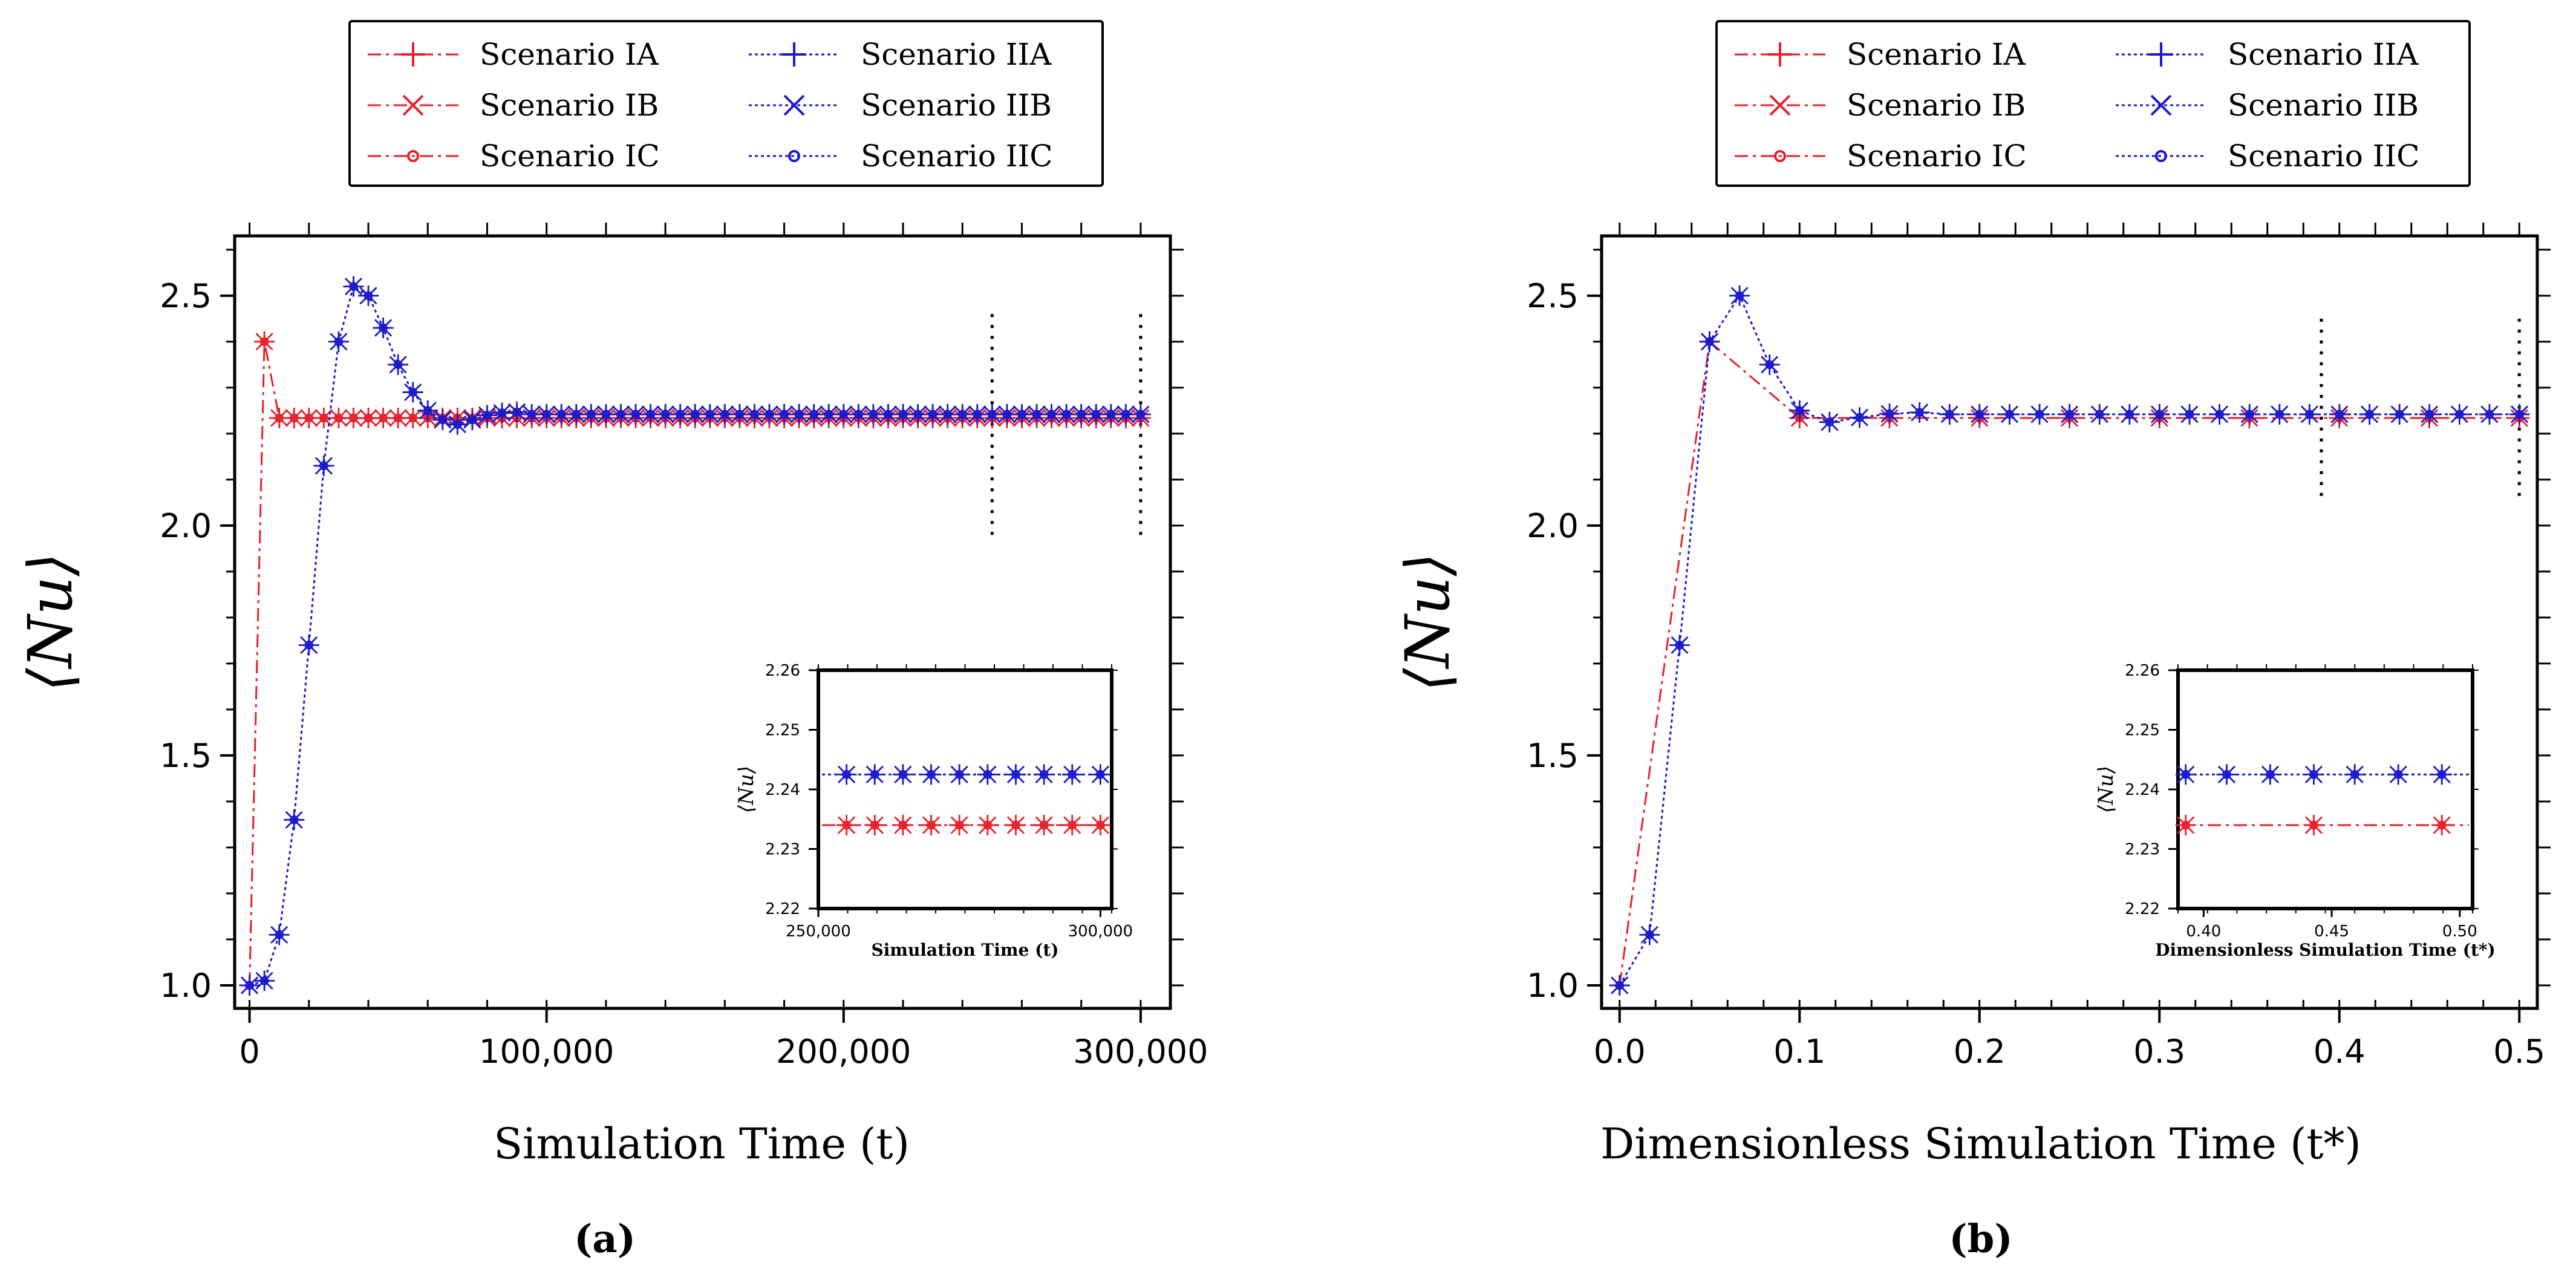 The height and width of the screenshot is (1286, 2576). Describe the element at coordinates (1880, 105) in the screenshot. I see `legend-entry-scenario-ib: Scenario IB` at that location.